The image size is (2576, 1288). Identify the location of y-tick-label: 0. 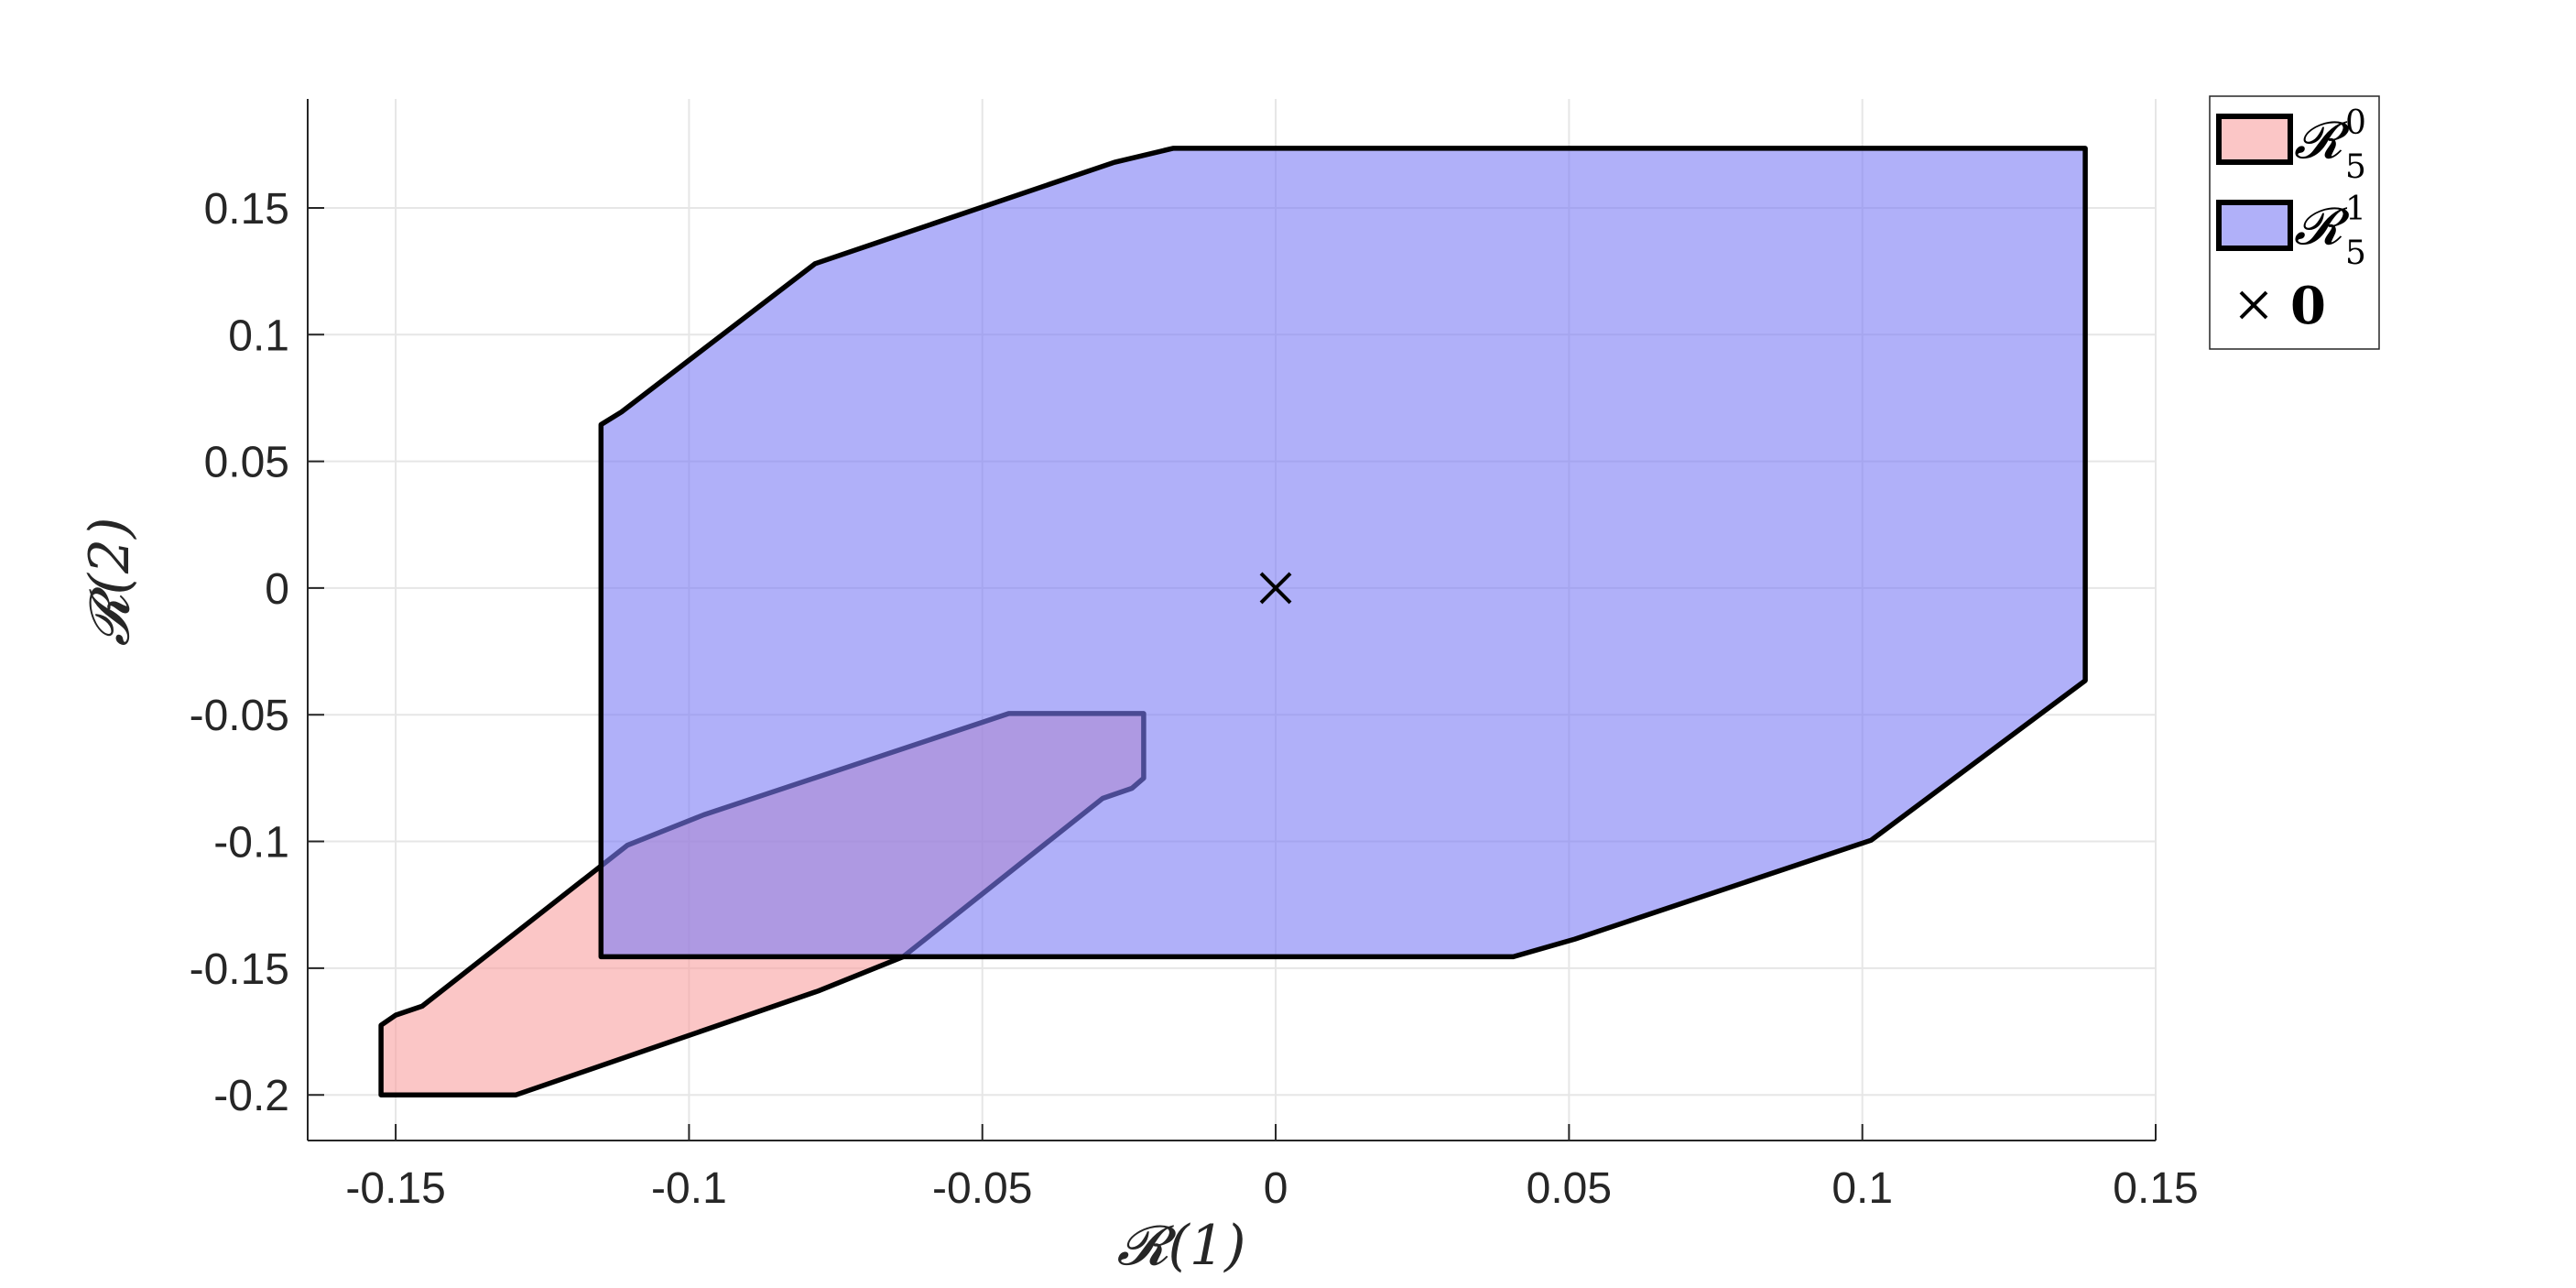
(277, 590).